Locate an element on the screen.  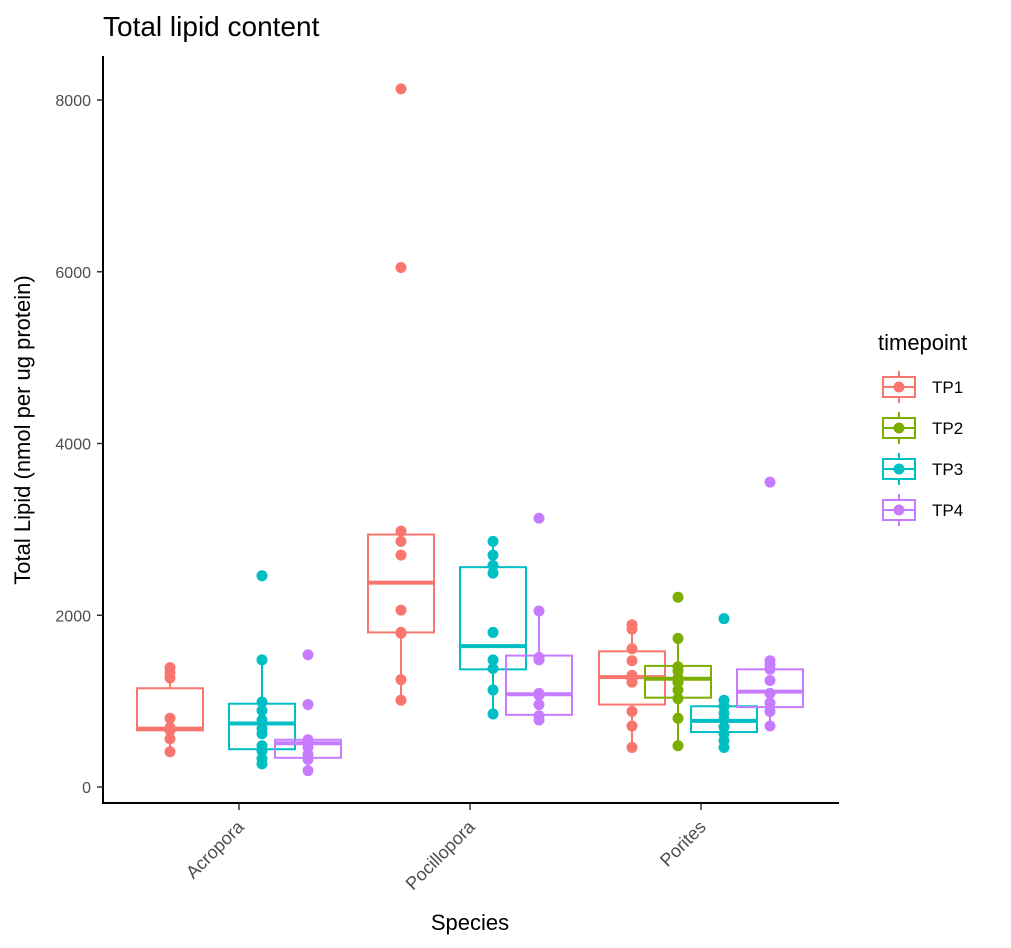
legend-item-tp1: TP1 is located at coordinates (922, 387).